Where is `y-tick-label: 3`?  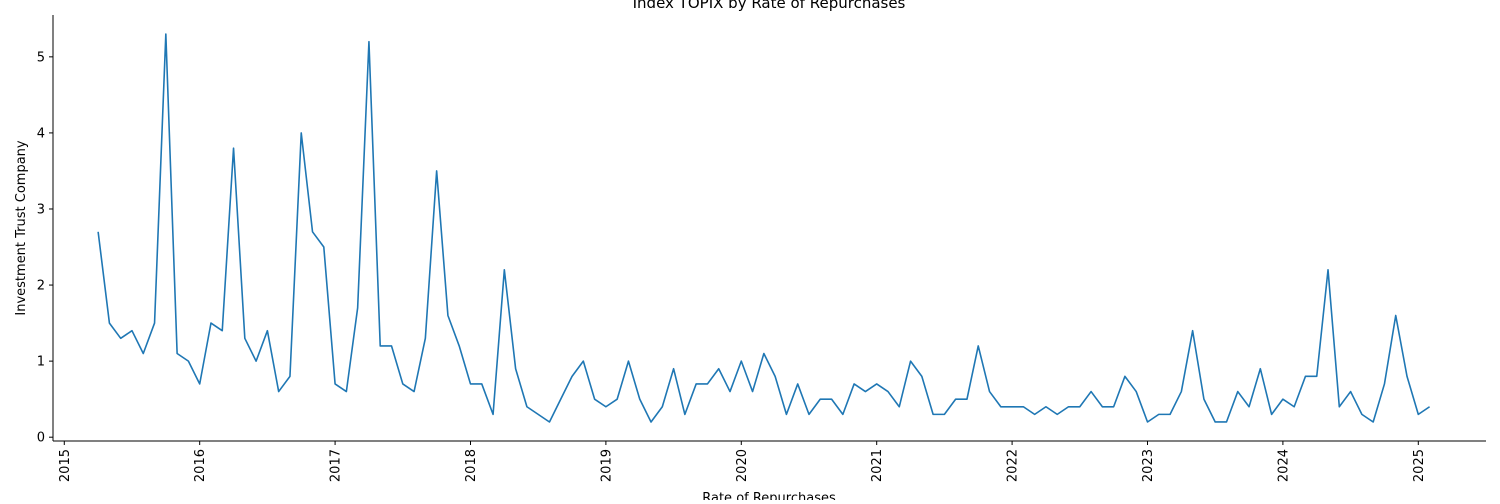
y-tick-label: 3 is located at coordinates (41, 209).